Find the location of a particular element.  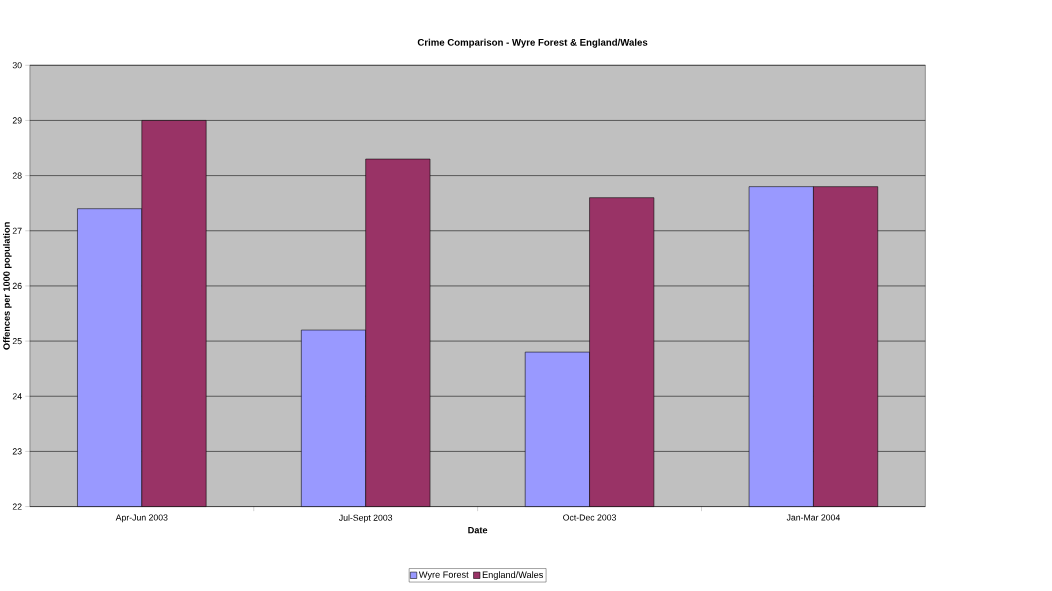

y-tick-label: 22 is located at coordinates (17, 506).